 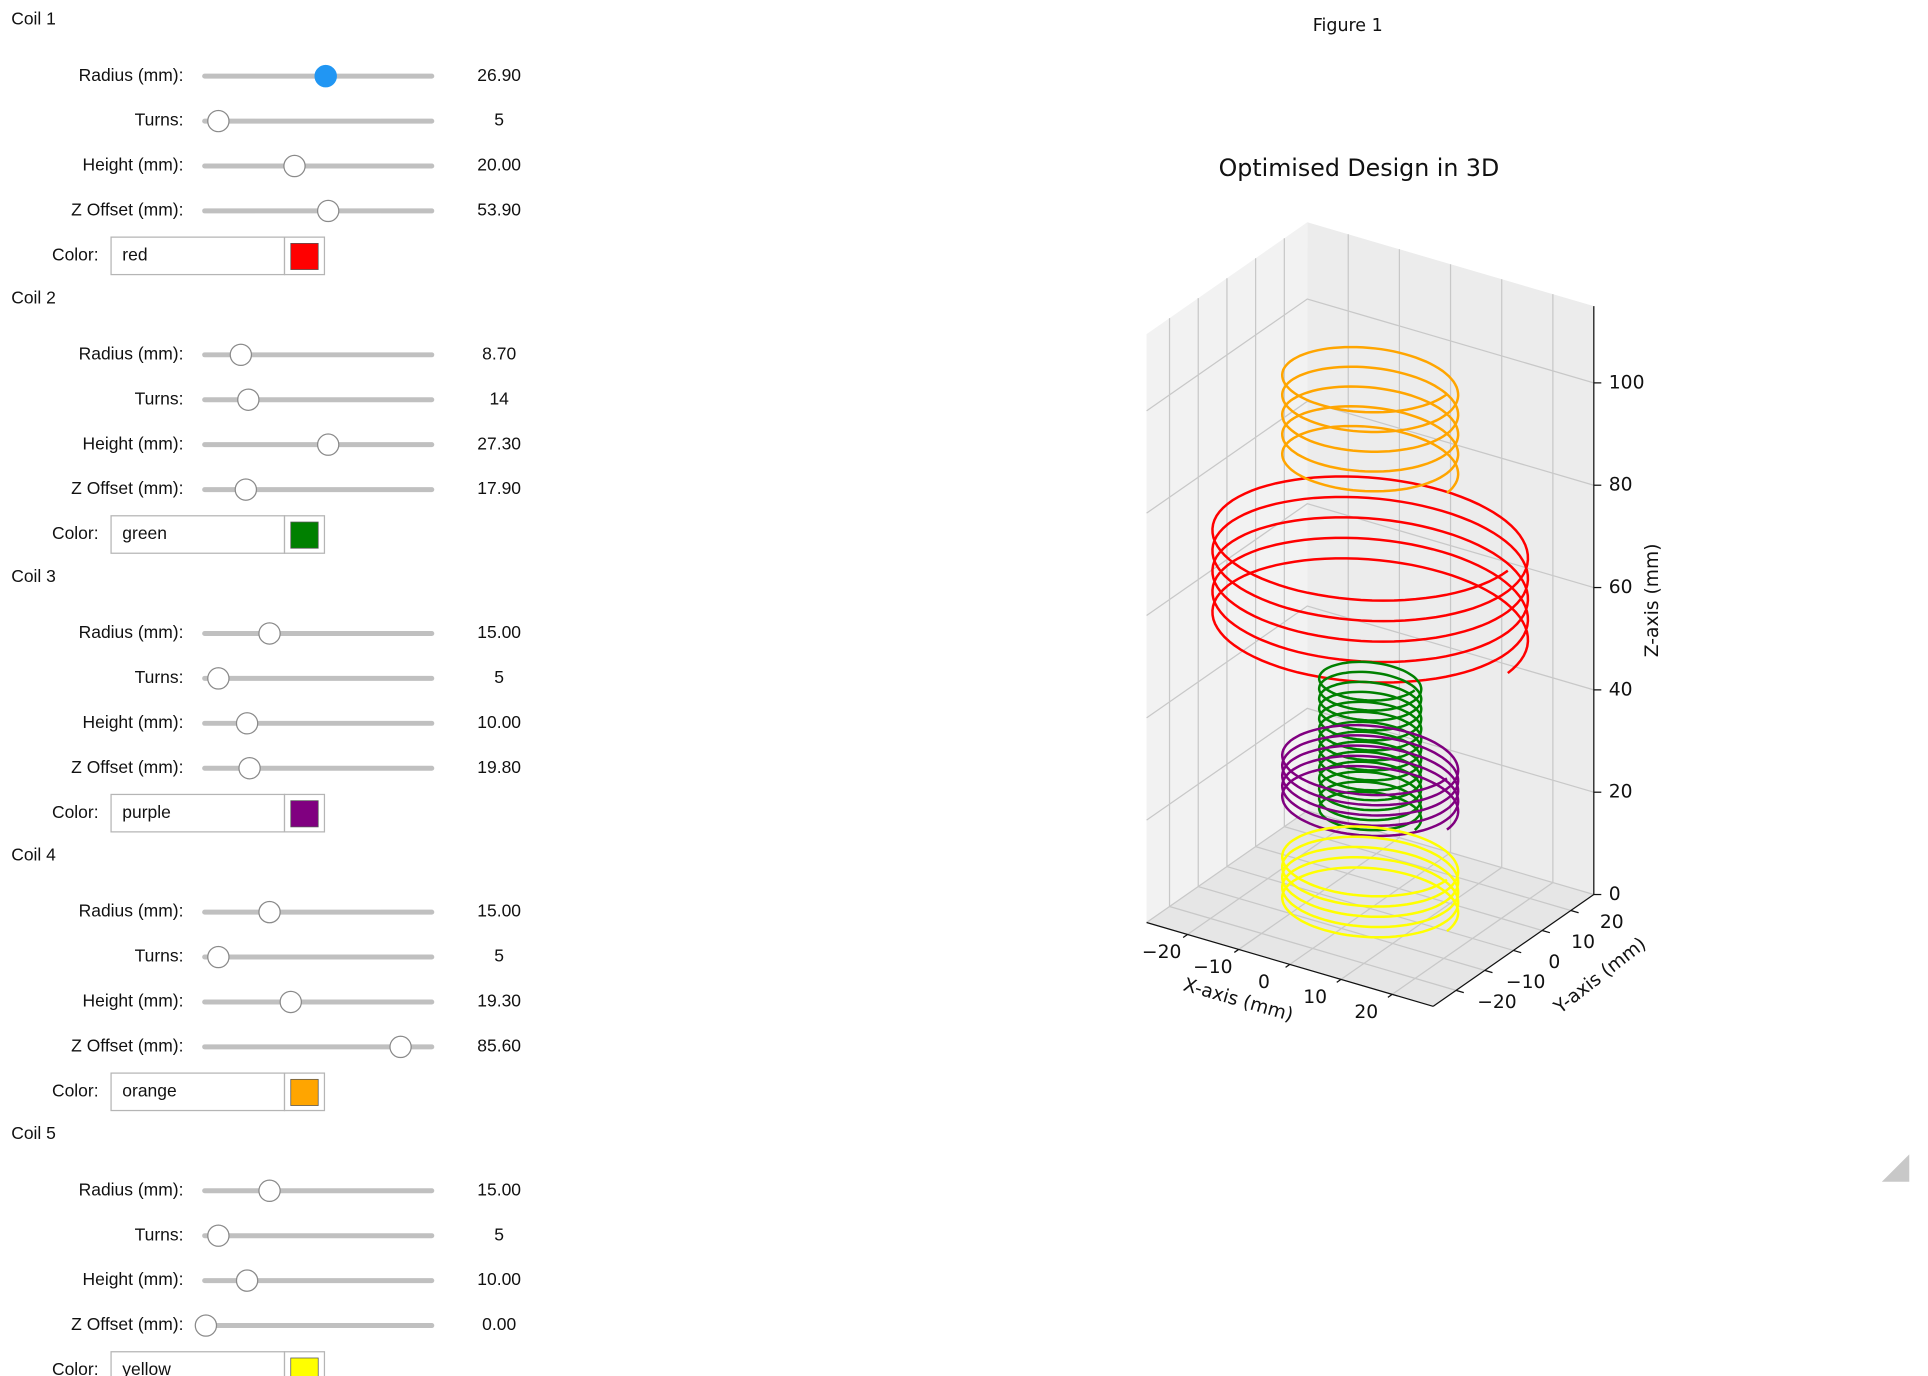 What do you see at coordinates (499, 165) in the screenshot?
I see `field-value: 20.00` at bounding box center [499, 165].